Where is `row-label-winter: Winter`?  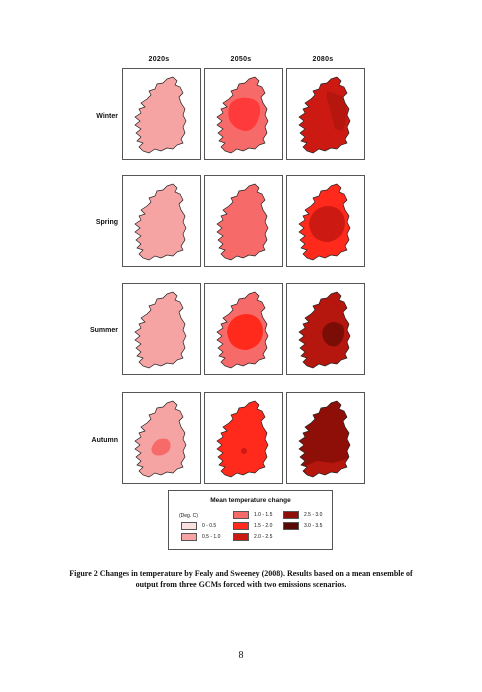
row-label-winter: Winter is located at coordinates (107, 116).